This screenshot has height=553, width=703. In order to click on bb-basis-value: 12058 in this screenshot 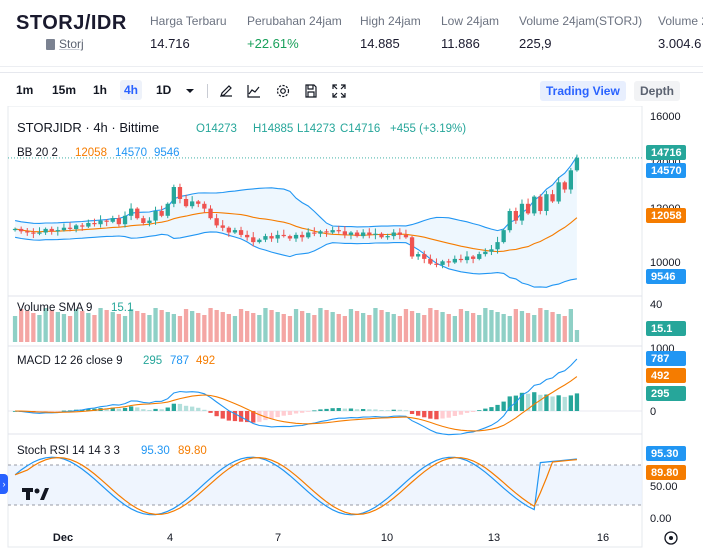, I will do `click(91, 153)`.